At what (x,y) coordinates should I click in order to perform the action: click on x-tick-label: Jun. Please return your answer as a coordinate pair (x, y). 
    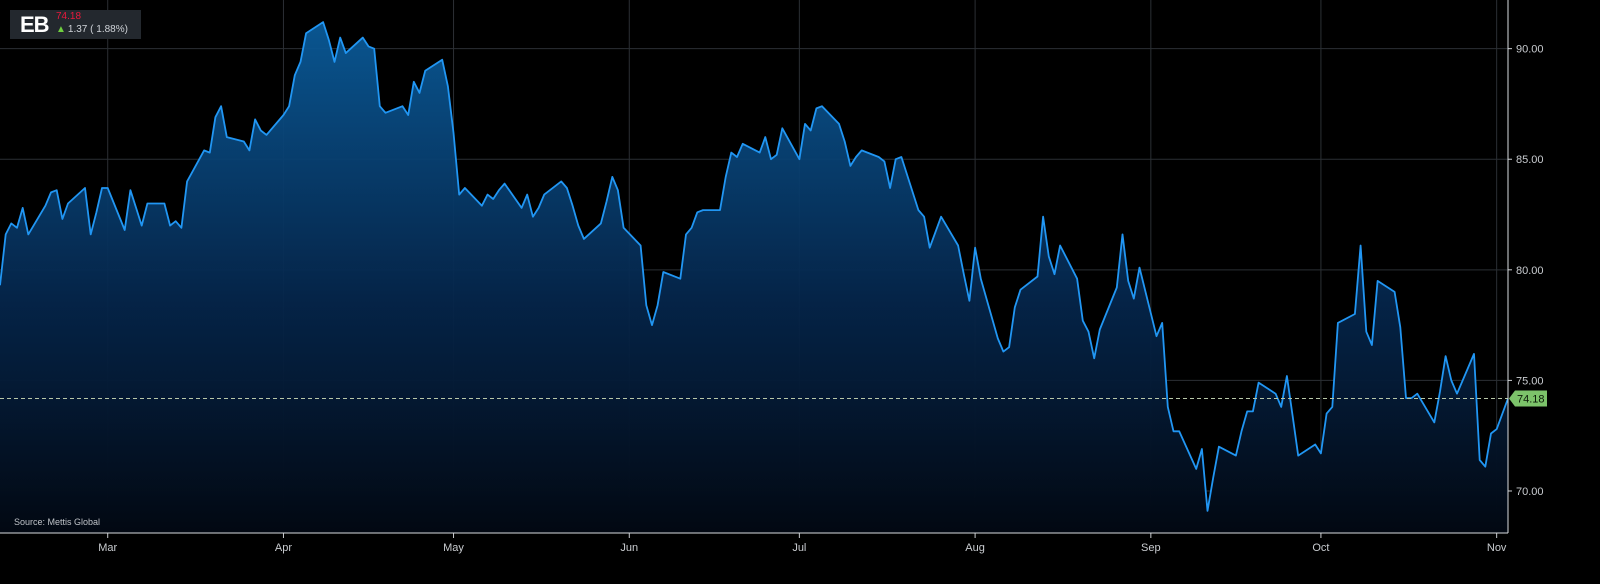
    Looking at the image, I should click on (629, 548).